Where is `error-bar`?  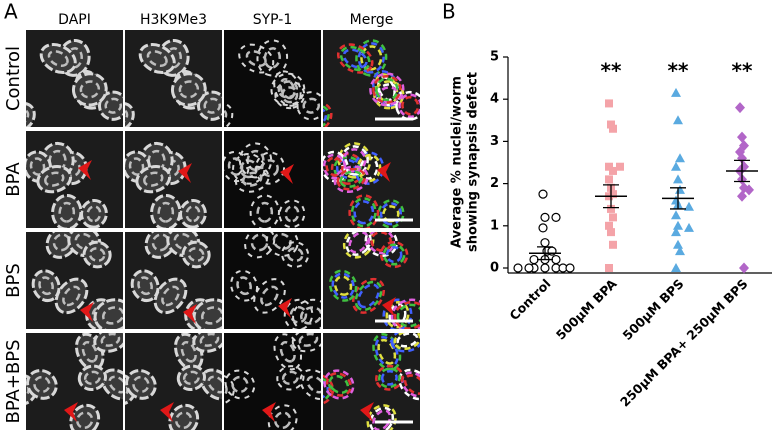
error-bar is located at coordinates (678, 198).